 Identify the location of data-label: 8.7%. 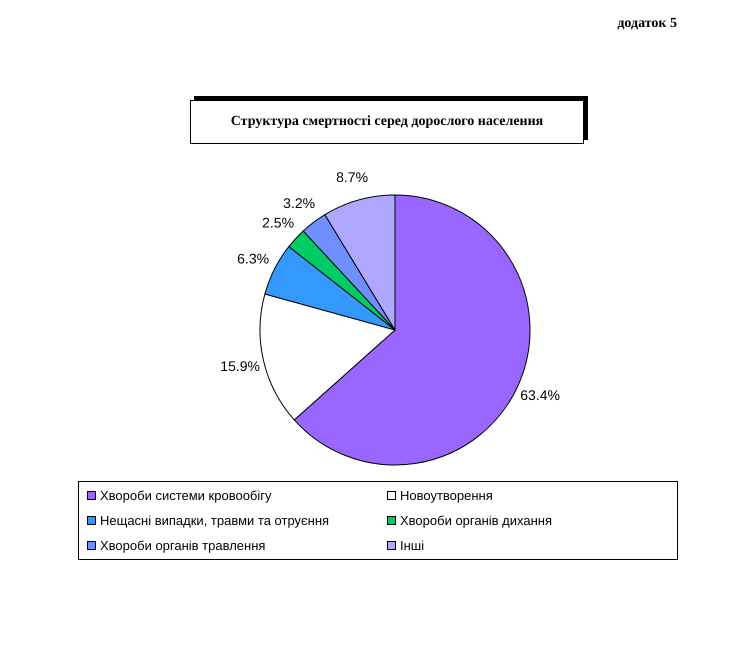
(352, 176).